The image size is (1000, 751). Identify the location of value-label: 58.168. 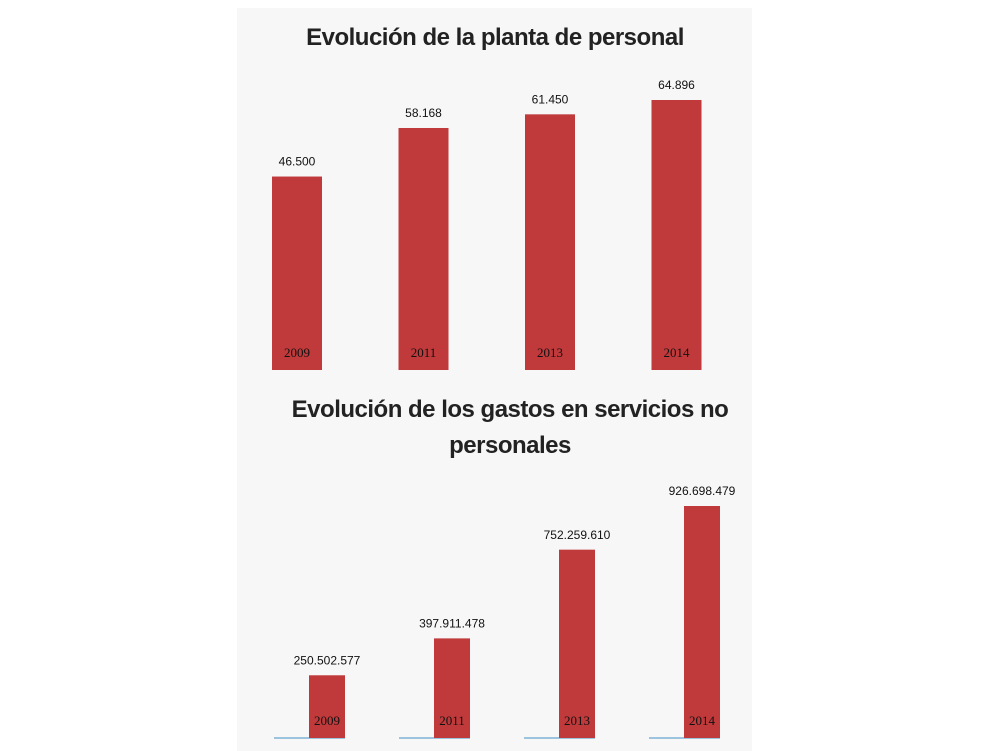
(423, 113).